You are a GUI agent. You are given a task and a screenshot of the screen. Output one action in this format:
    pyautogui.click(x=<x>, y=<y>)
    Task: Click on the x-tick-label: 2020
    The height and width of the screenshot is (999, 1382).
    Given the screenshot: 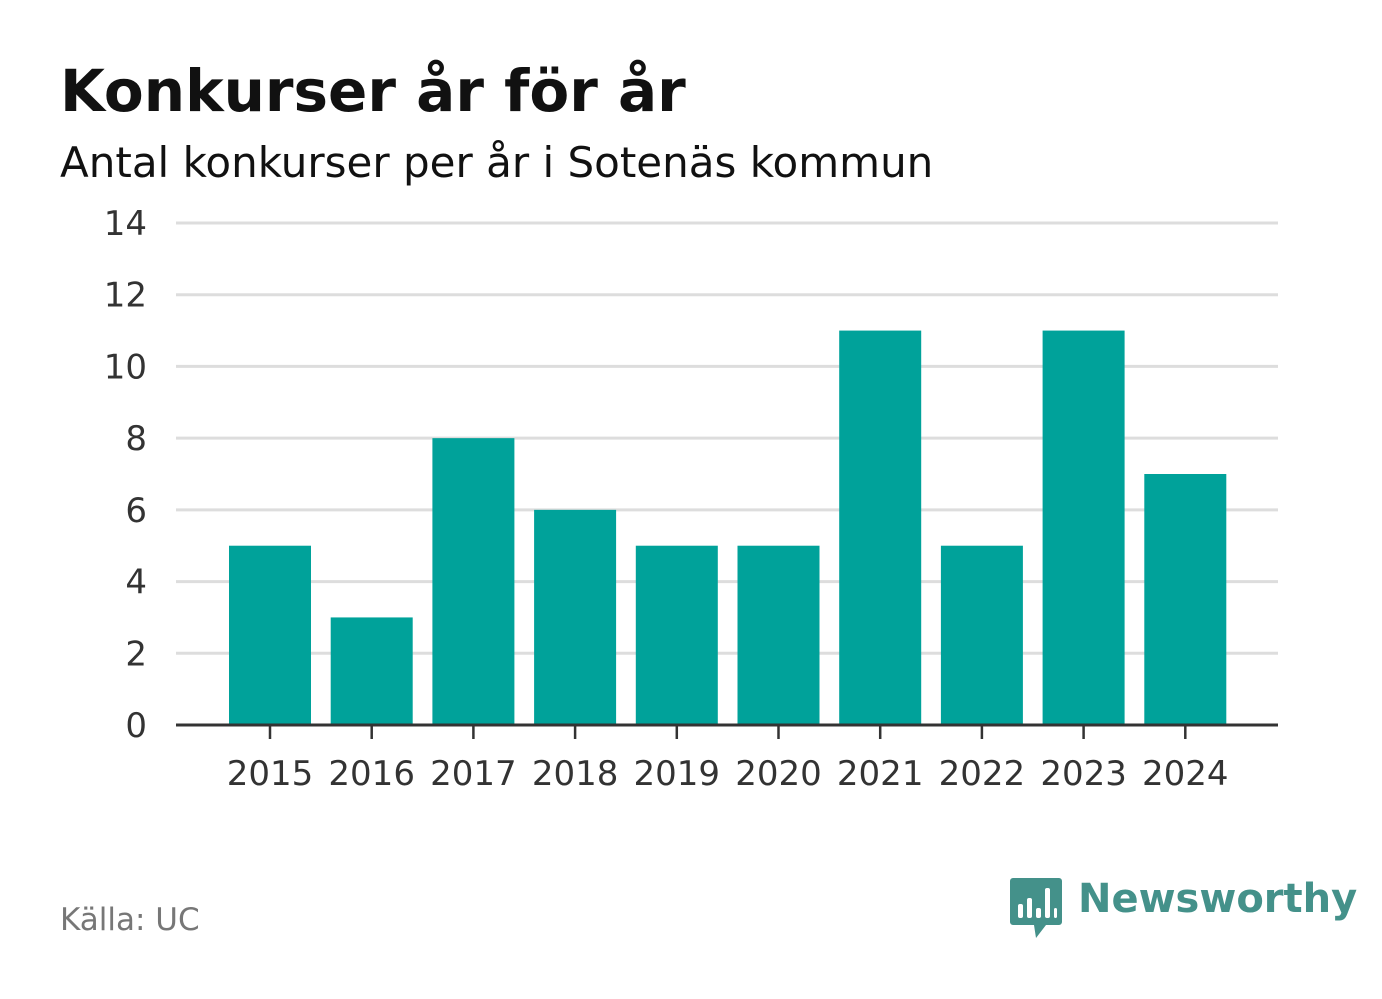 What is the action you would take?
    pyautogui.click(x=778, y=774)
    